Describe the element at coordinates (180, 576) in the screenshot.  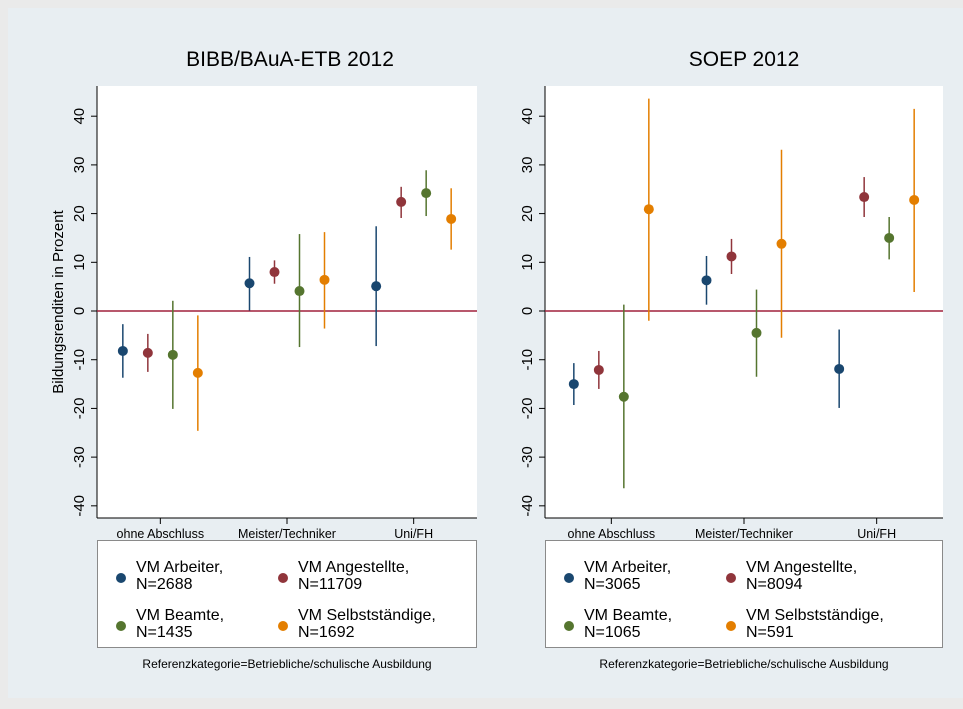
I see `legend-label: VM Arbeiter, N=2688` at that location.